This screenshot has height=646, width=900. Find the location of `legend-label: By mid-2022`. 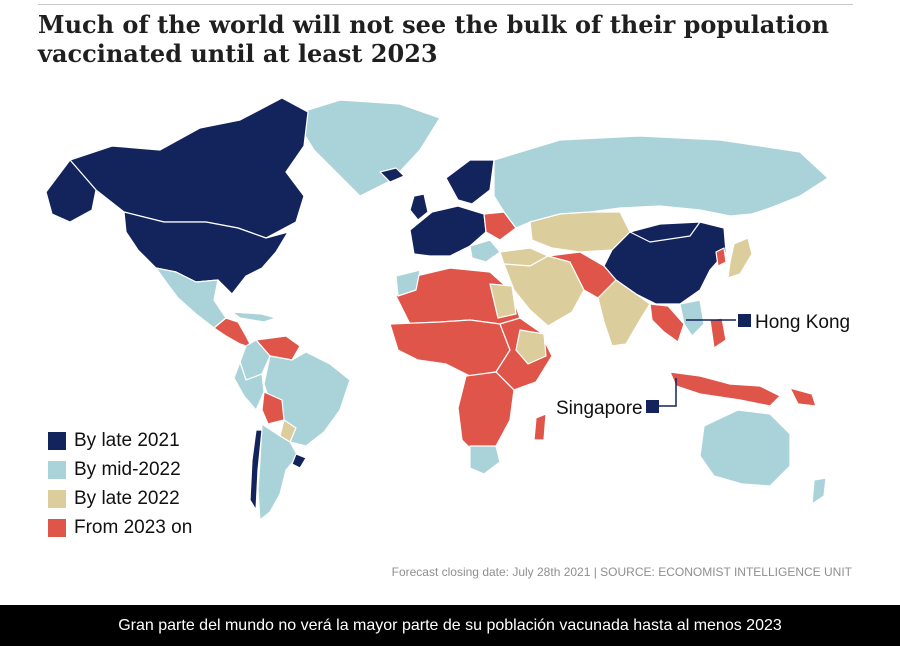

legend-label: By mid-2022 is located at coordinates (127, 469).